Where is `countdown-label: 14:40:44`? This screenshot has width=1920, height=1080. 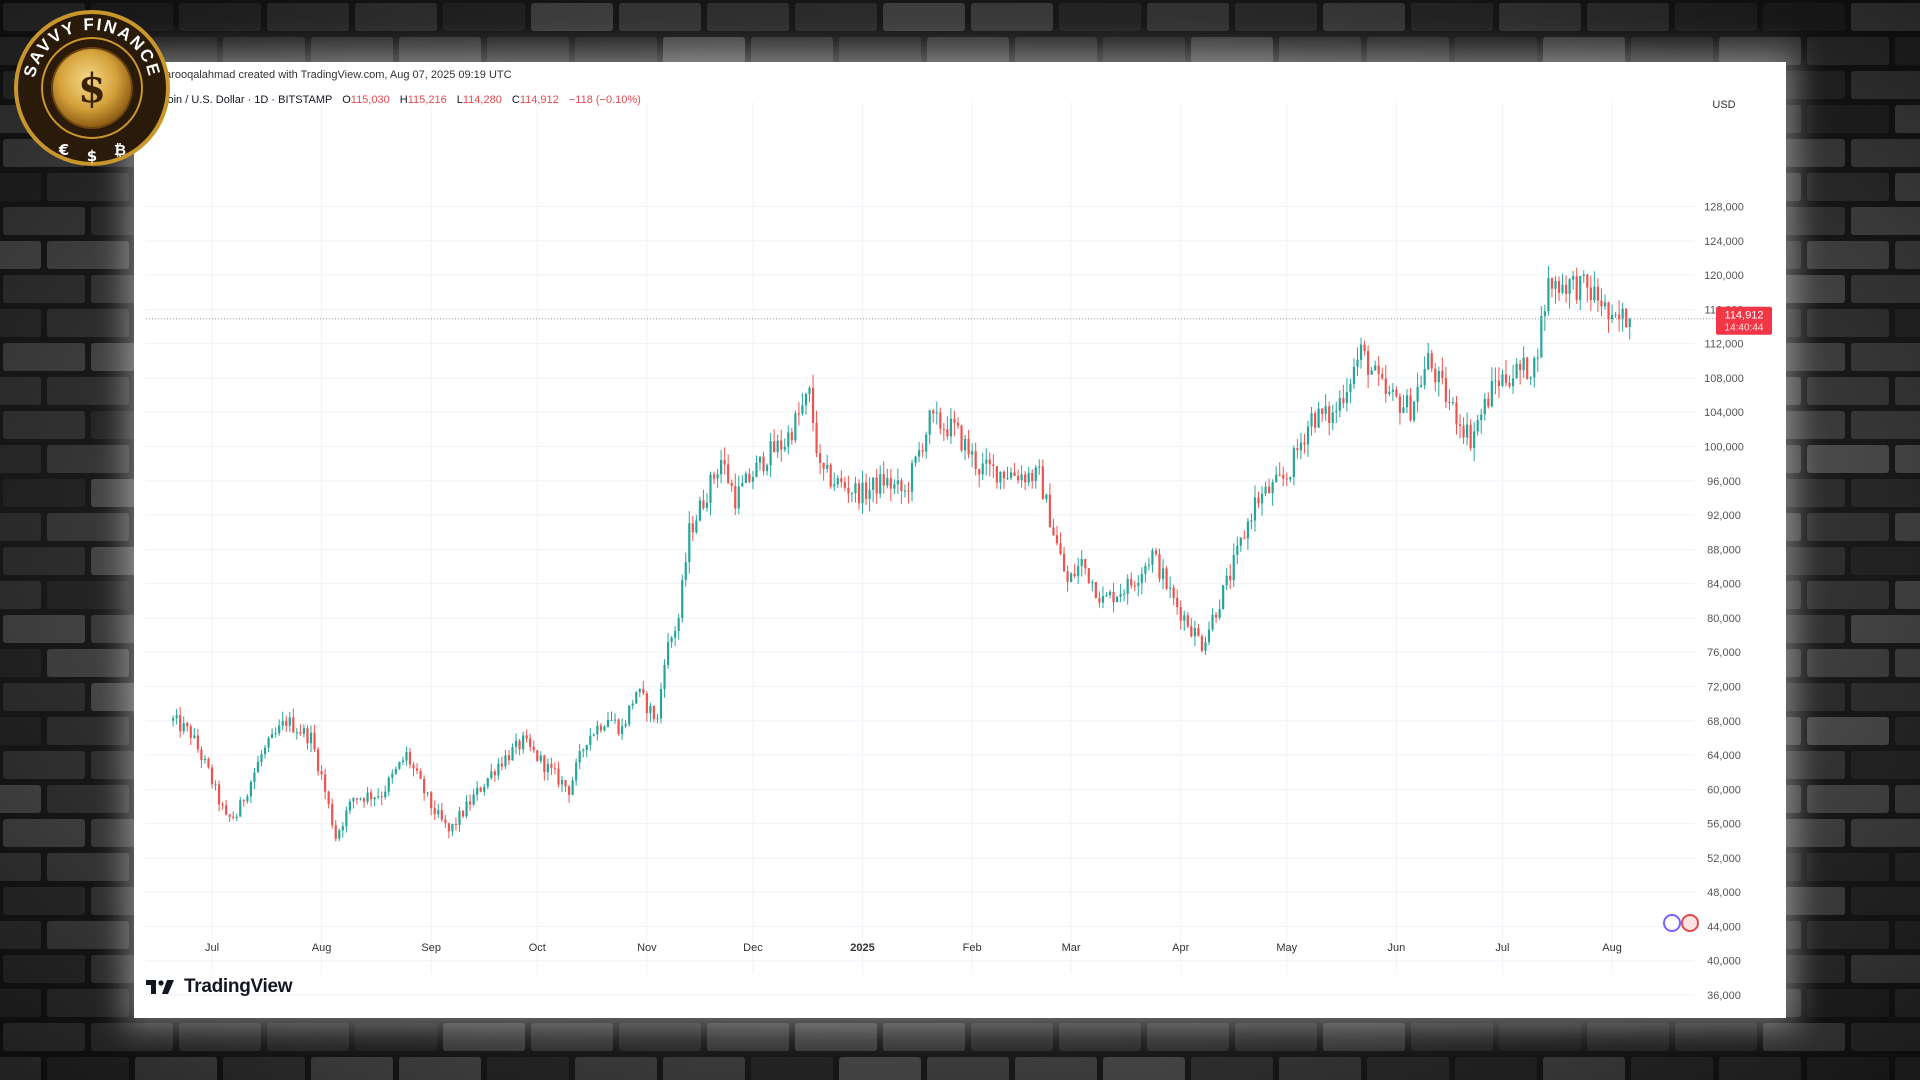 countdown-label: 14:40:44 is located at coordinates (1744, 328).